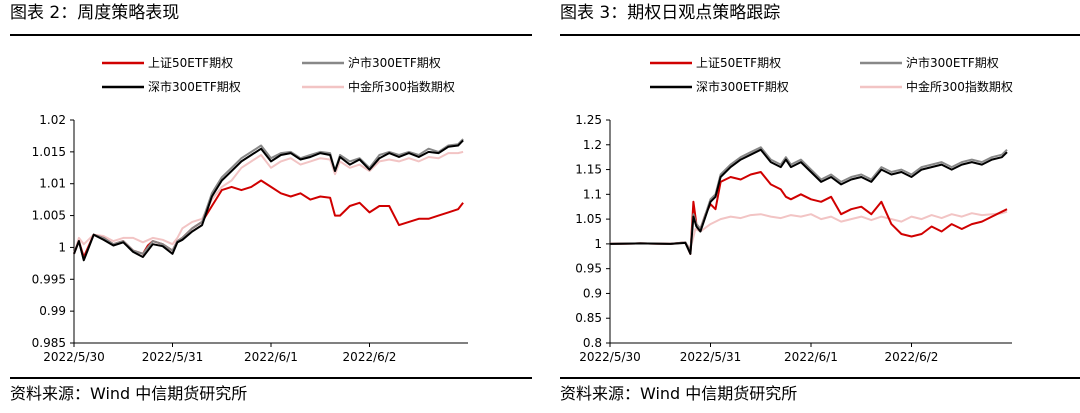 The height and width of the screenshot is (413, 1080). I want to click on y-tick-label: 1.15, so click(588, 170).